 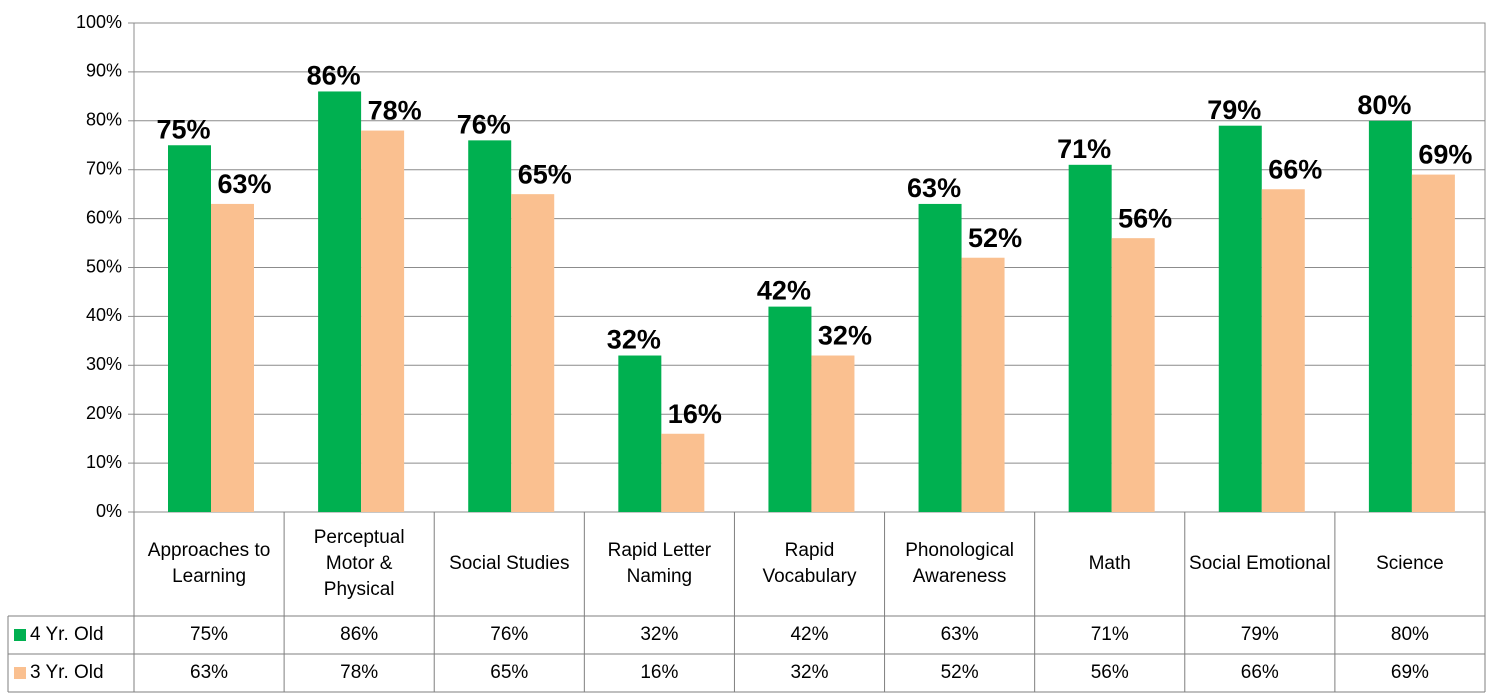 What do you see at coordinates (784, 291) in the screenshot?
I see `data-label: 42%` at bounding box center [784, 291].